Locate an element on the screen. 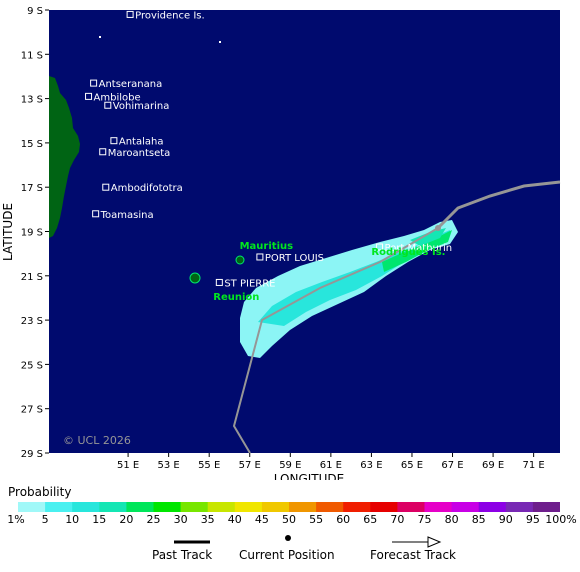 This screenshot has width=580, height=572. place-label: Antseranana is located at coordinates (131, 84).